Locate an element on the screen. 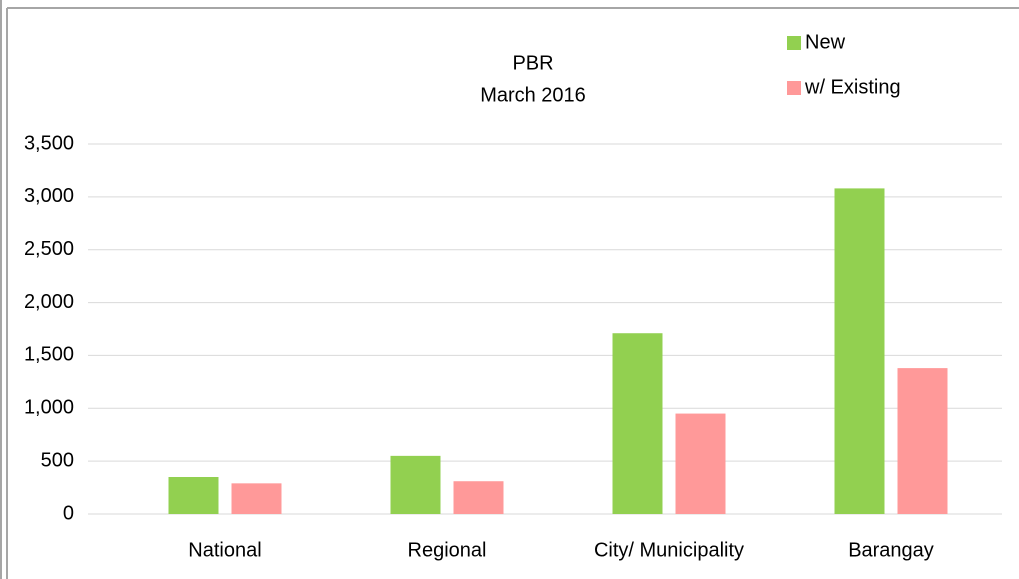  y-tick-label: 0 is located at coordinates (68, 513).